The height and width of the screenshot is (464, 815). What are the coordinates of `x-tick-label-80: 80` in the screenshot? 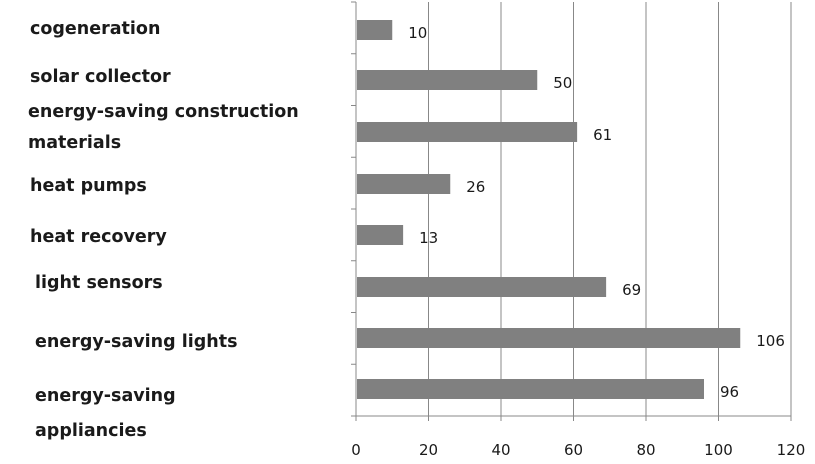 It's located at (645, 450).